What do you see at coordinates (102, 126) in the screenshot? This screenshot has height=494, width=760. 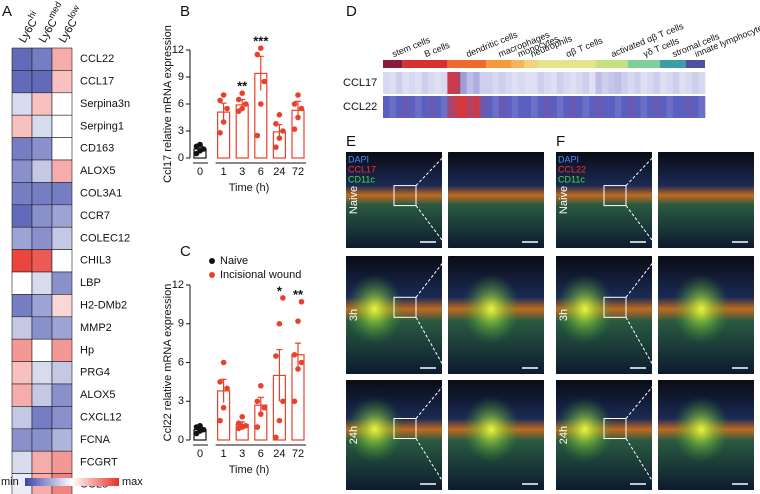 I see `row-label: Serping1` at bounding box center [102, 126].